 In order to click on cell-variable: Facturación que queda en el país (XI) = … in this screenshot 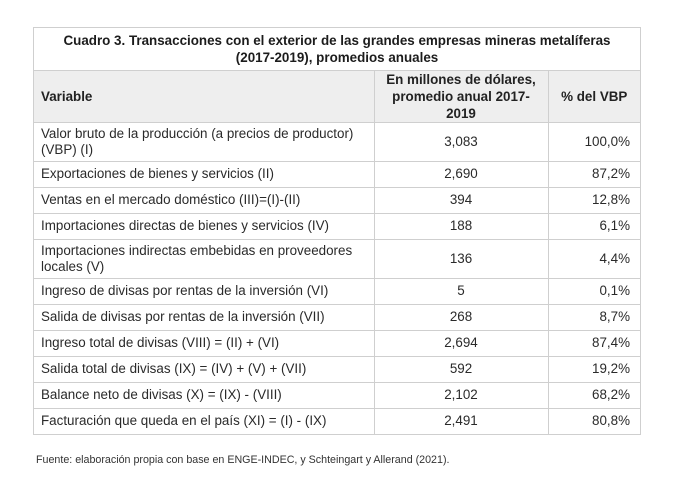, I will do `click(204, 421)`.